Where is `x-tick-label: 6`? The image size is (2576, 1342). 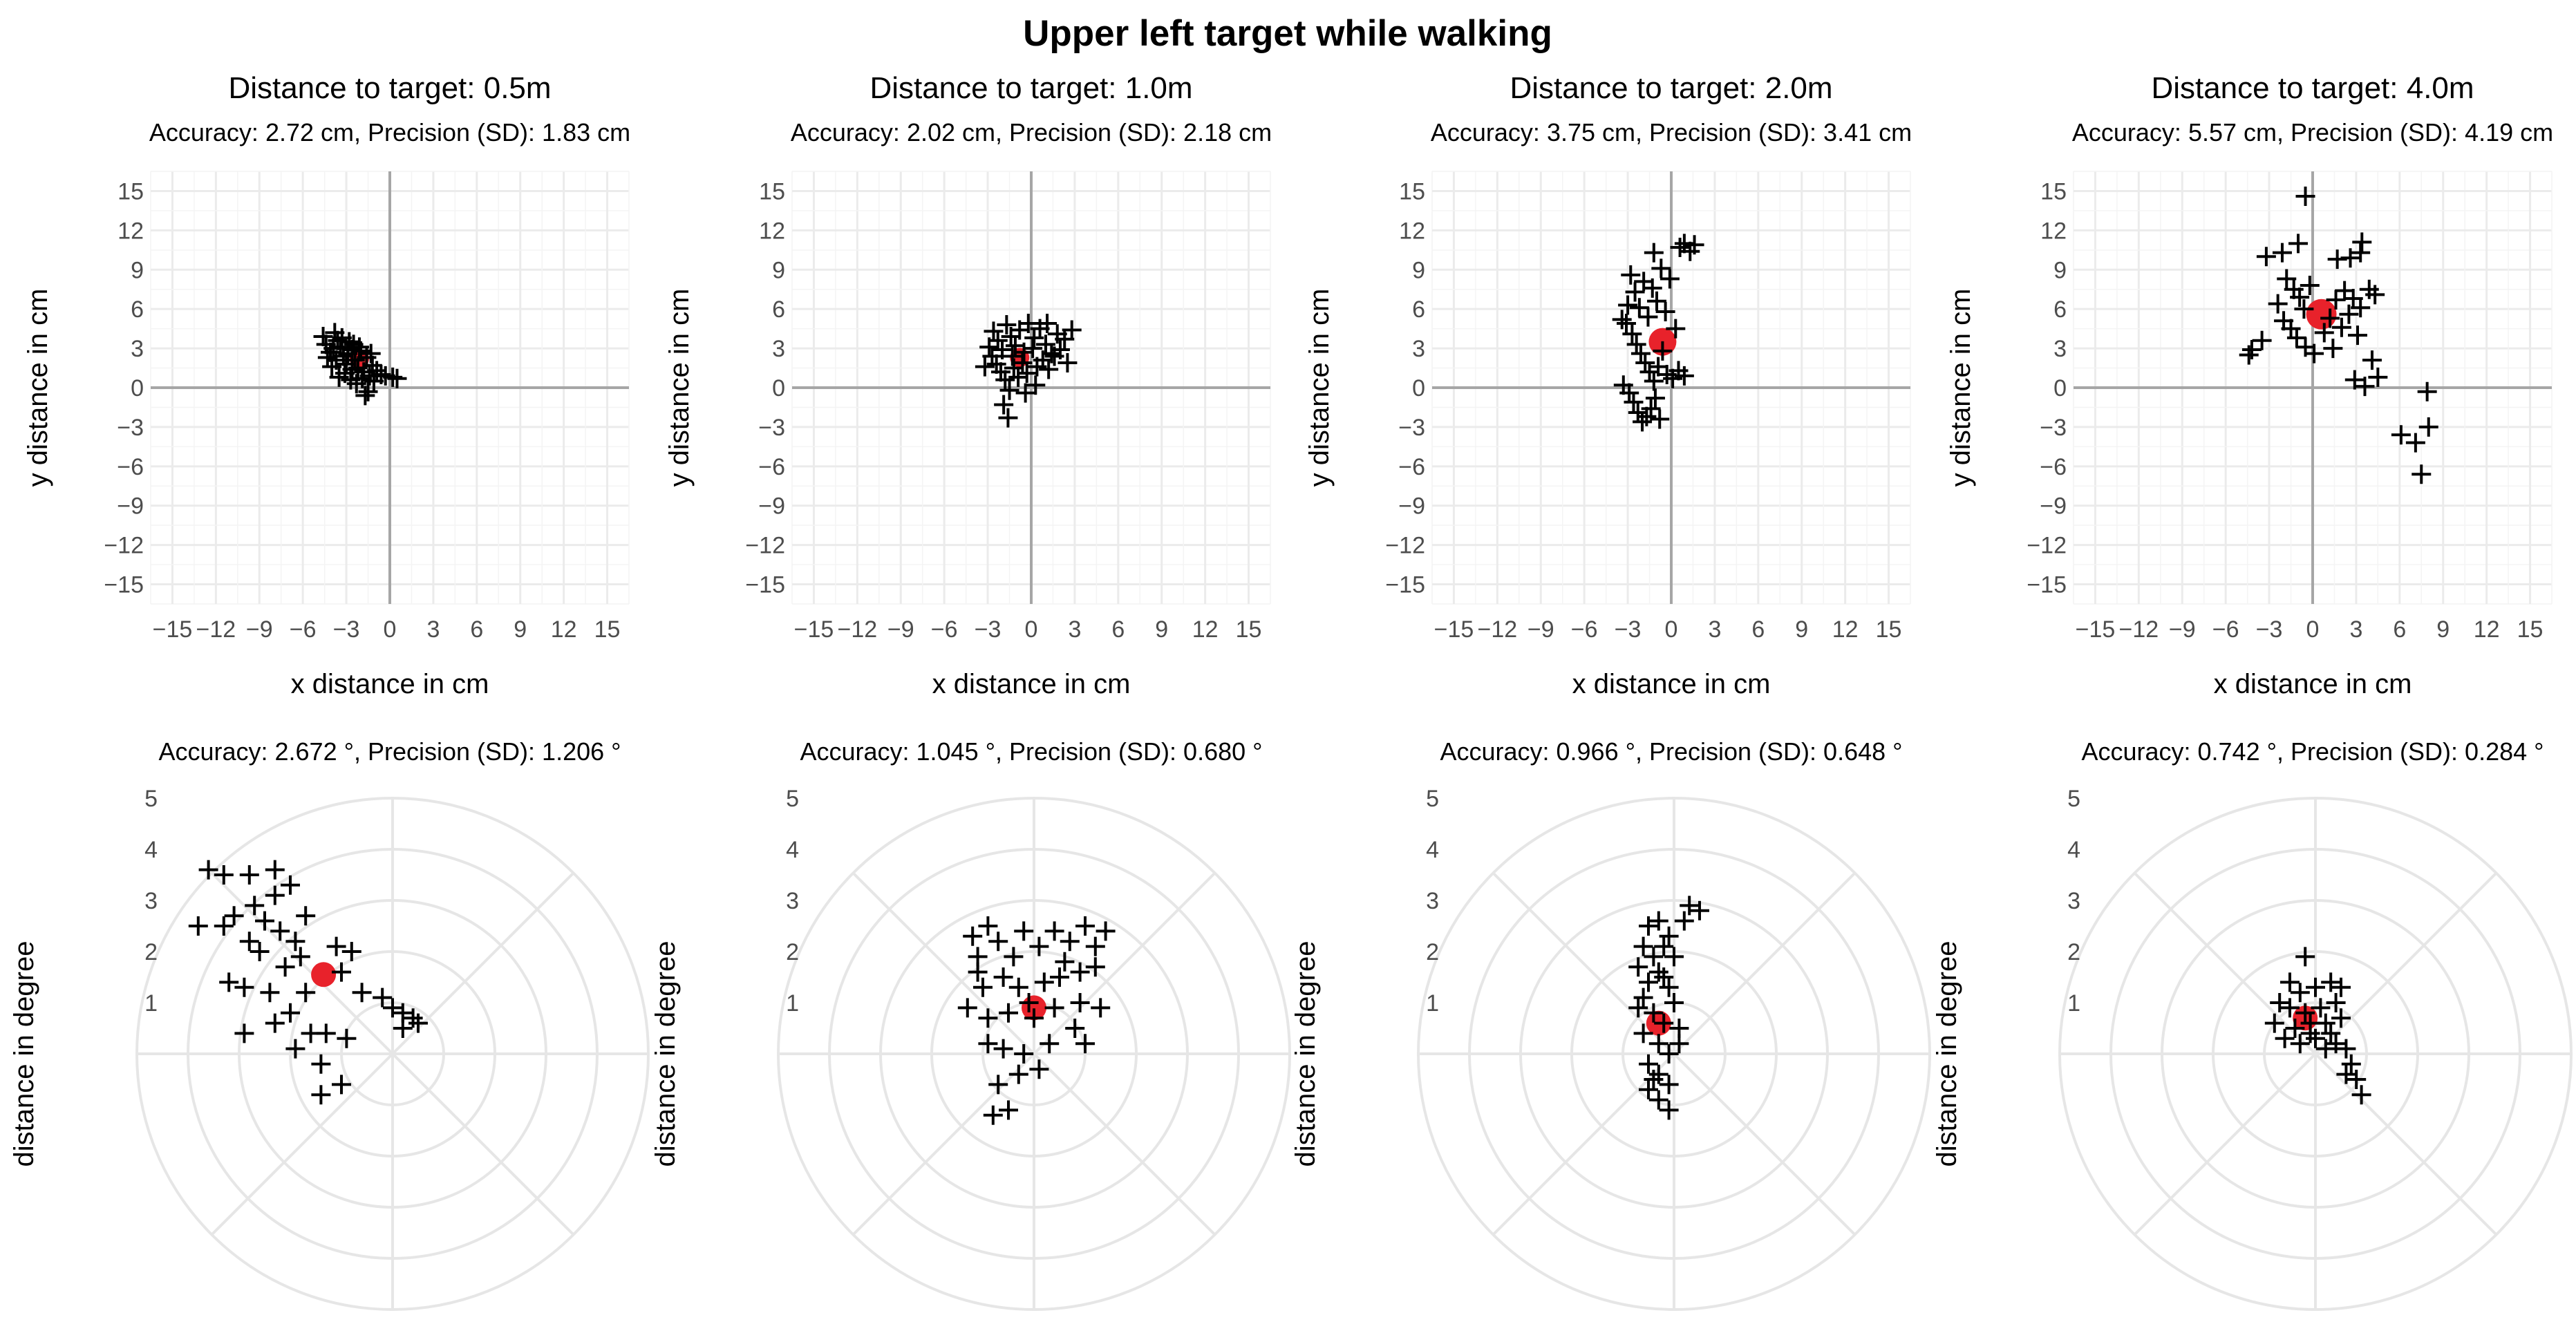 x-tick-label: 6 is located at coordinates (1118, 629).